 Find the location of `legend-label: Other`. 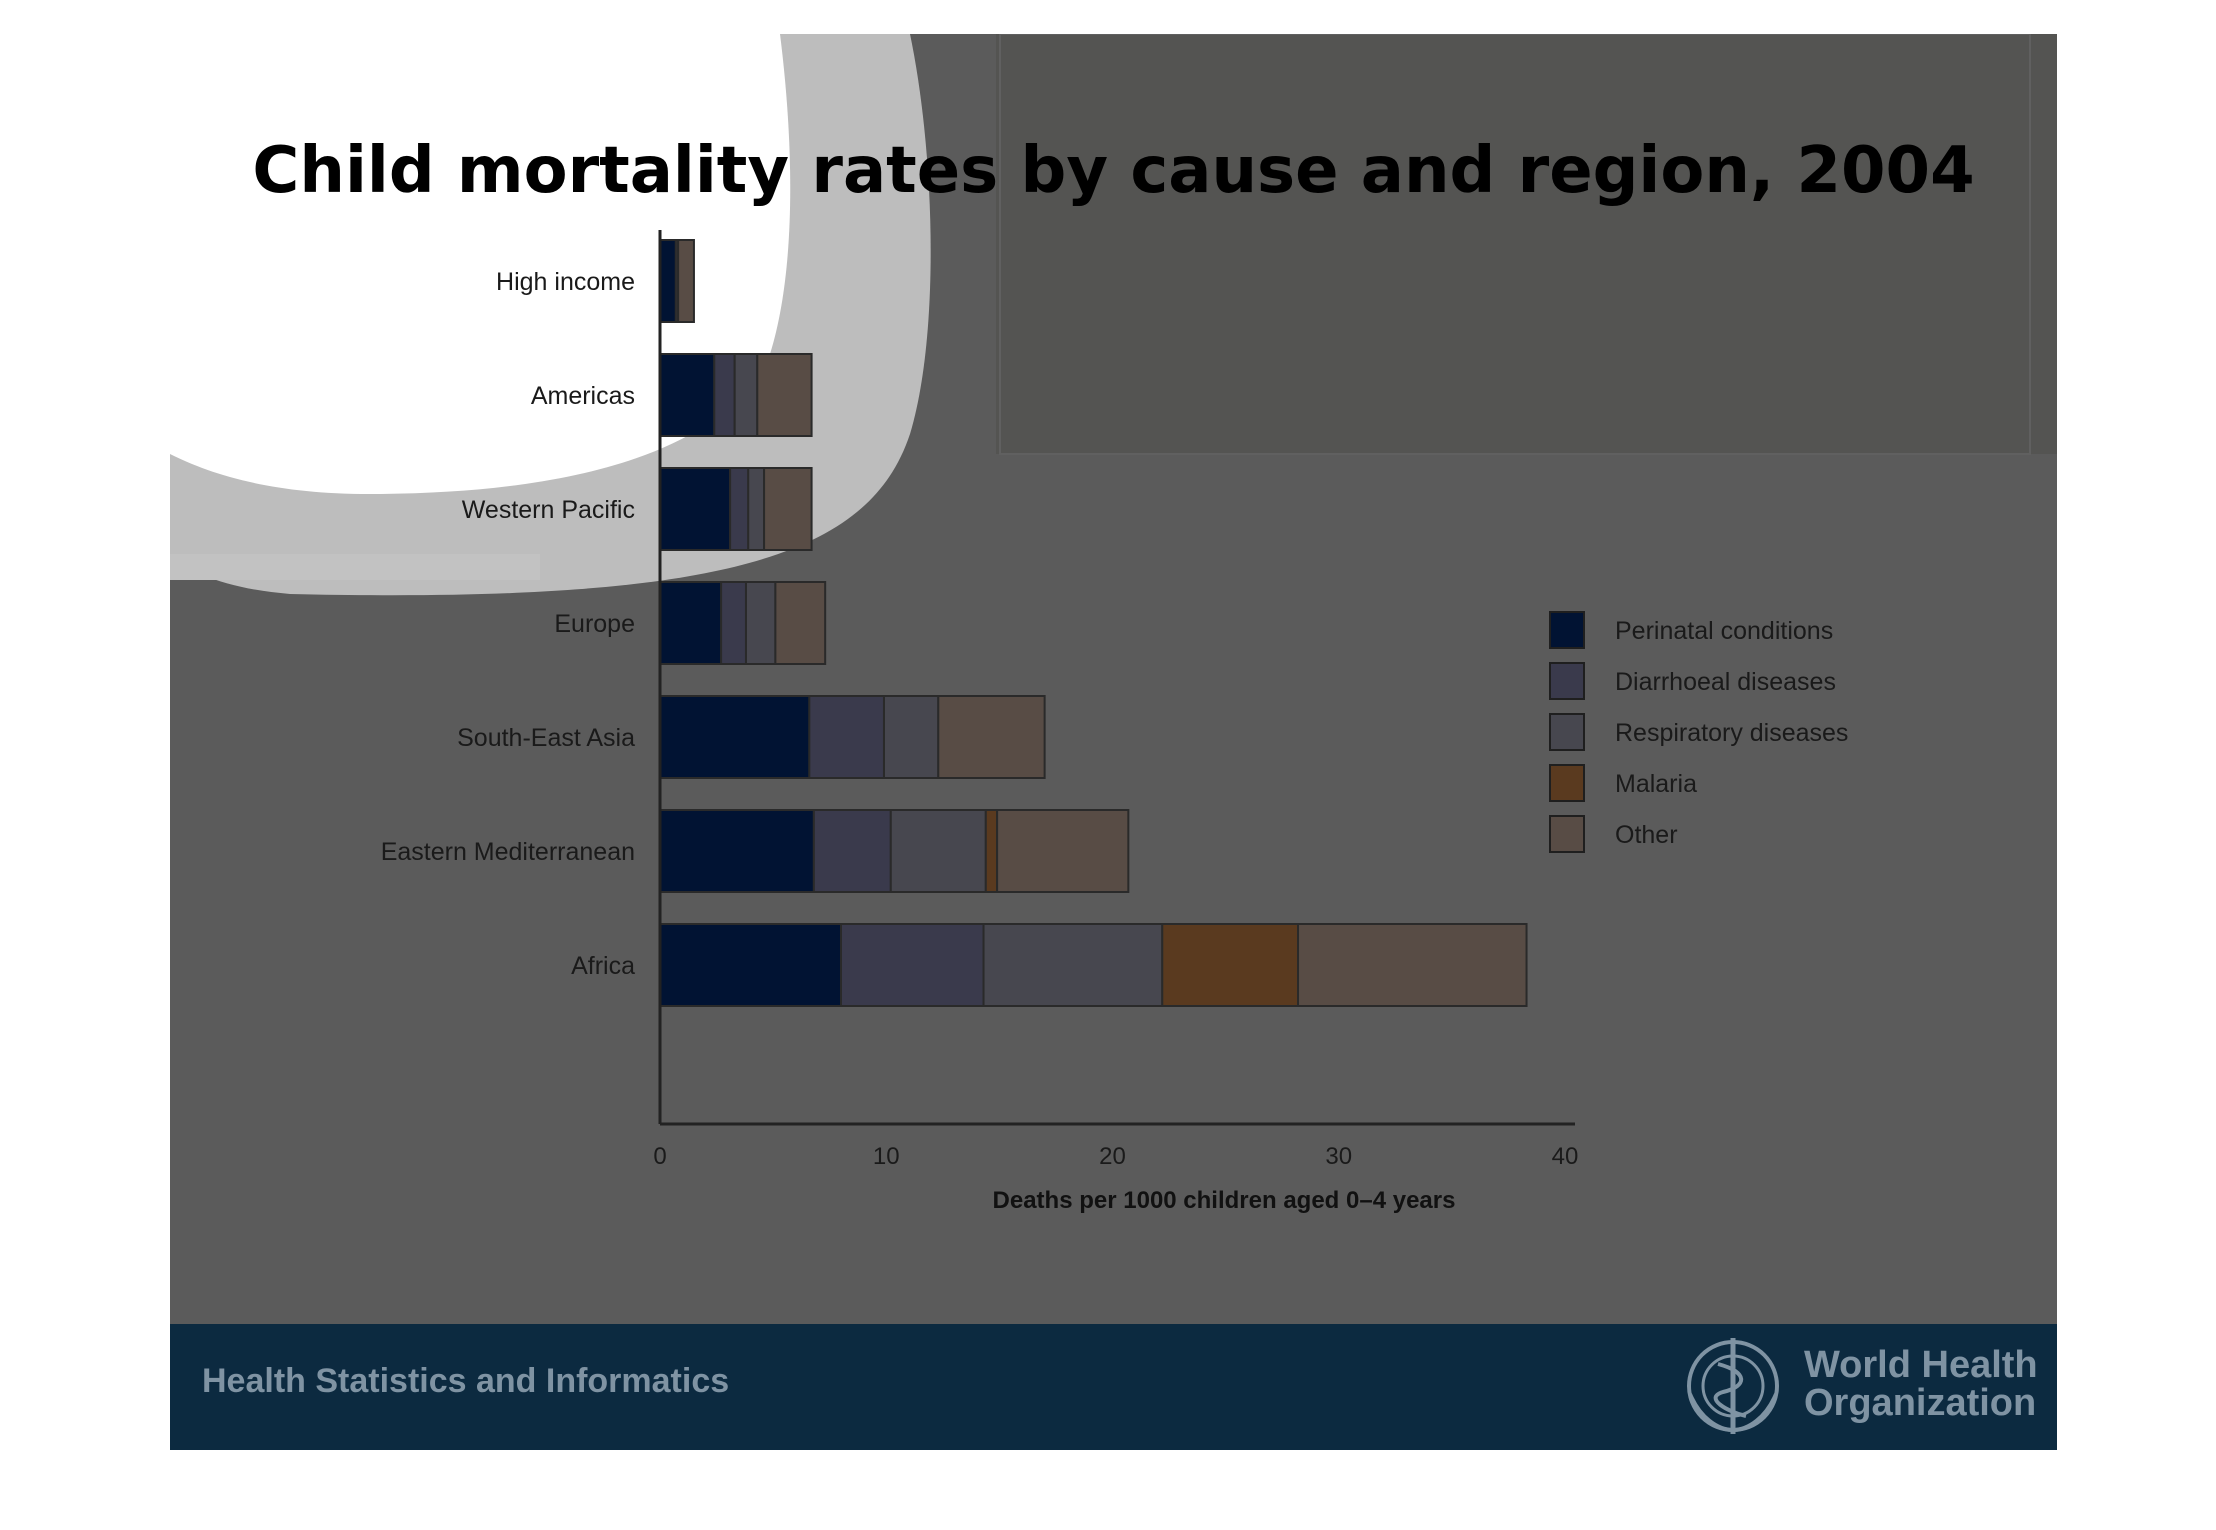

legend-label: Other is located at coordinates (1646, 835).